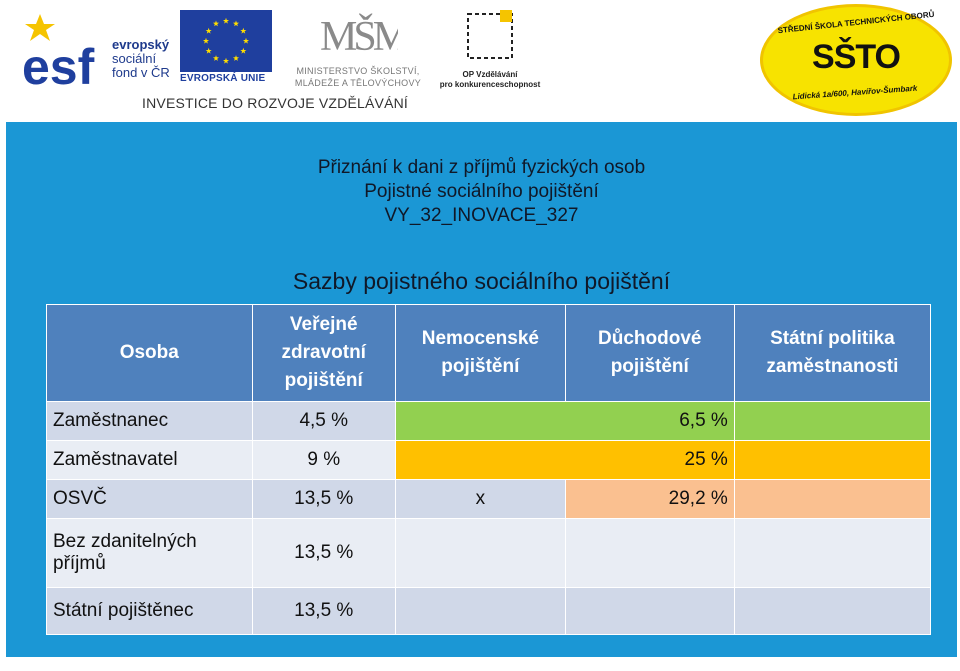  What do you see at coordinates (481, 281) in the screenshot?
I see `table-title: Sazby pojistného sociálního pojištění` at bounding box center [481, 281].